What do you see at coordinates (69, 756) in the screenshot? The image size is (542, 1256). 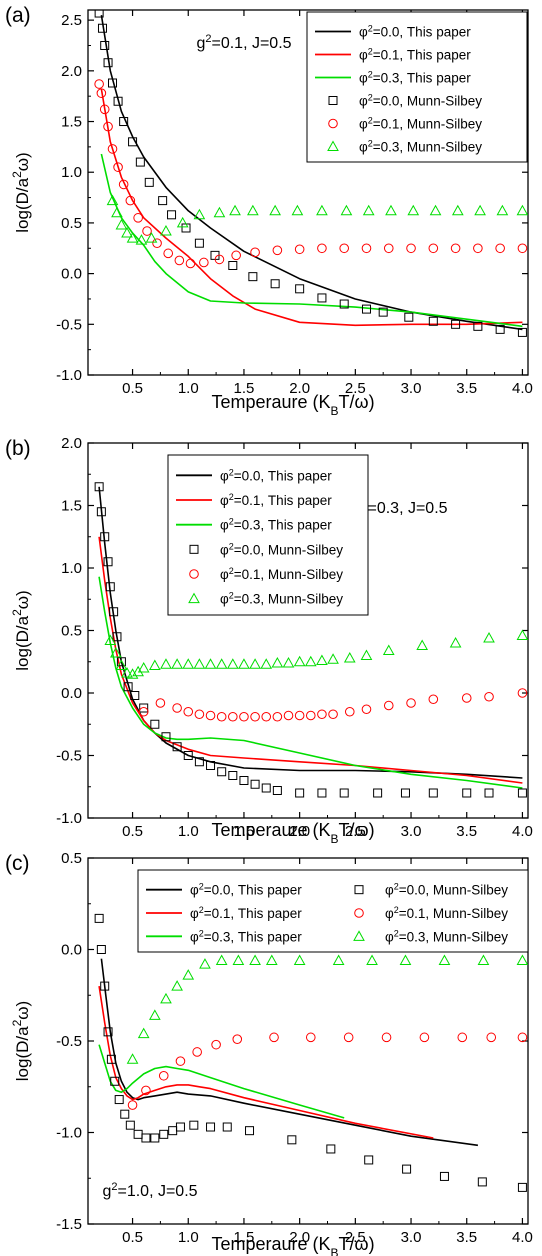 I see `y-tick-label: -0.5` at bounding box center [69, 756].